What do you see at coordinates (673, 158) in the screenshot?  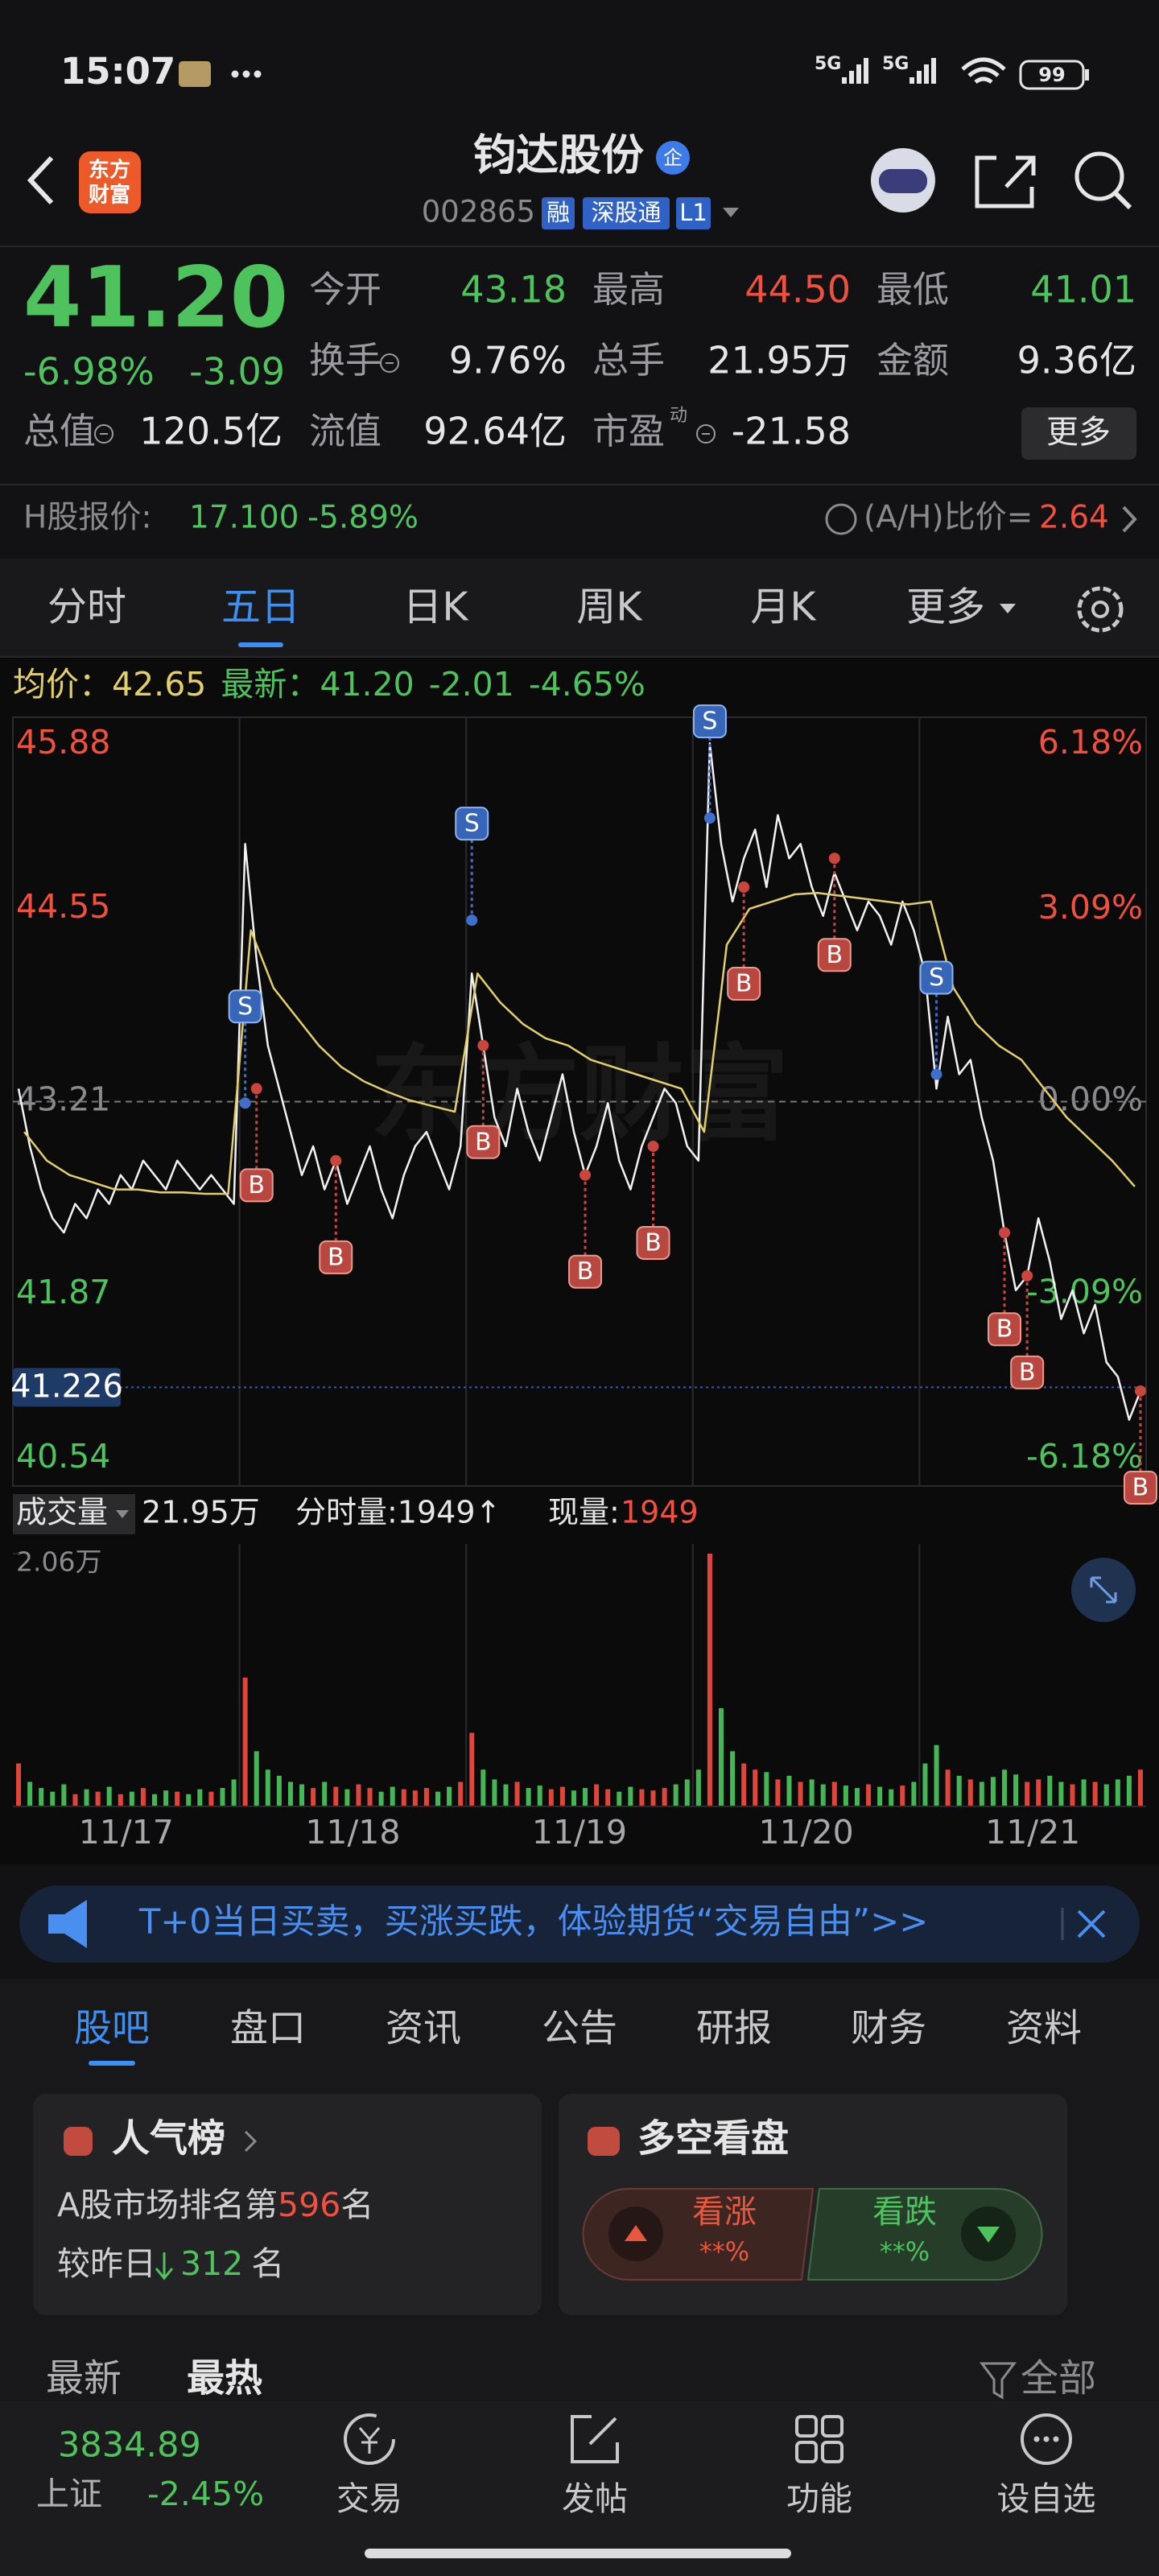 I see `badge-text: 企` at bounding box center [673, 158].